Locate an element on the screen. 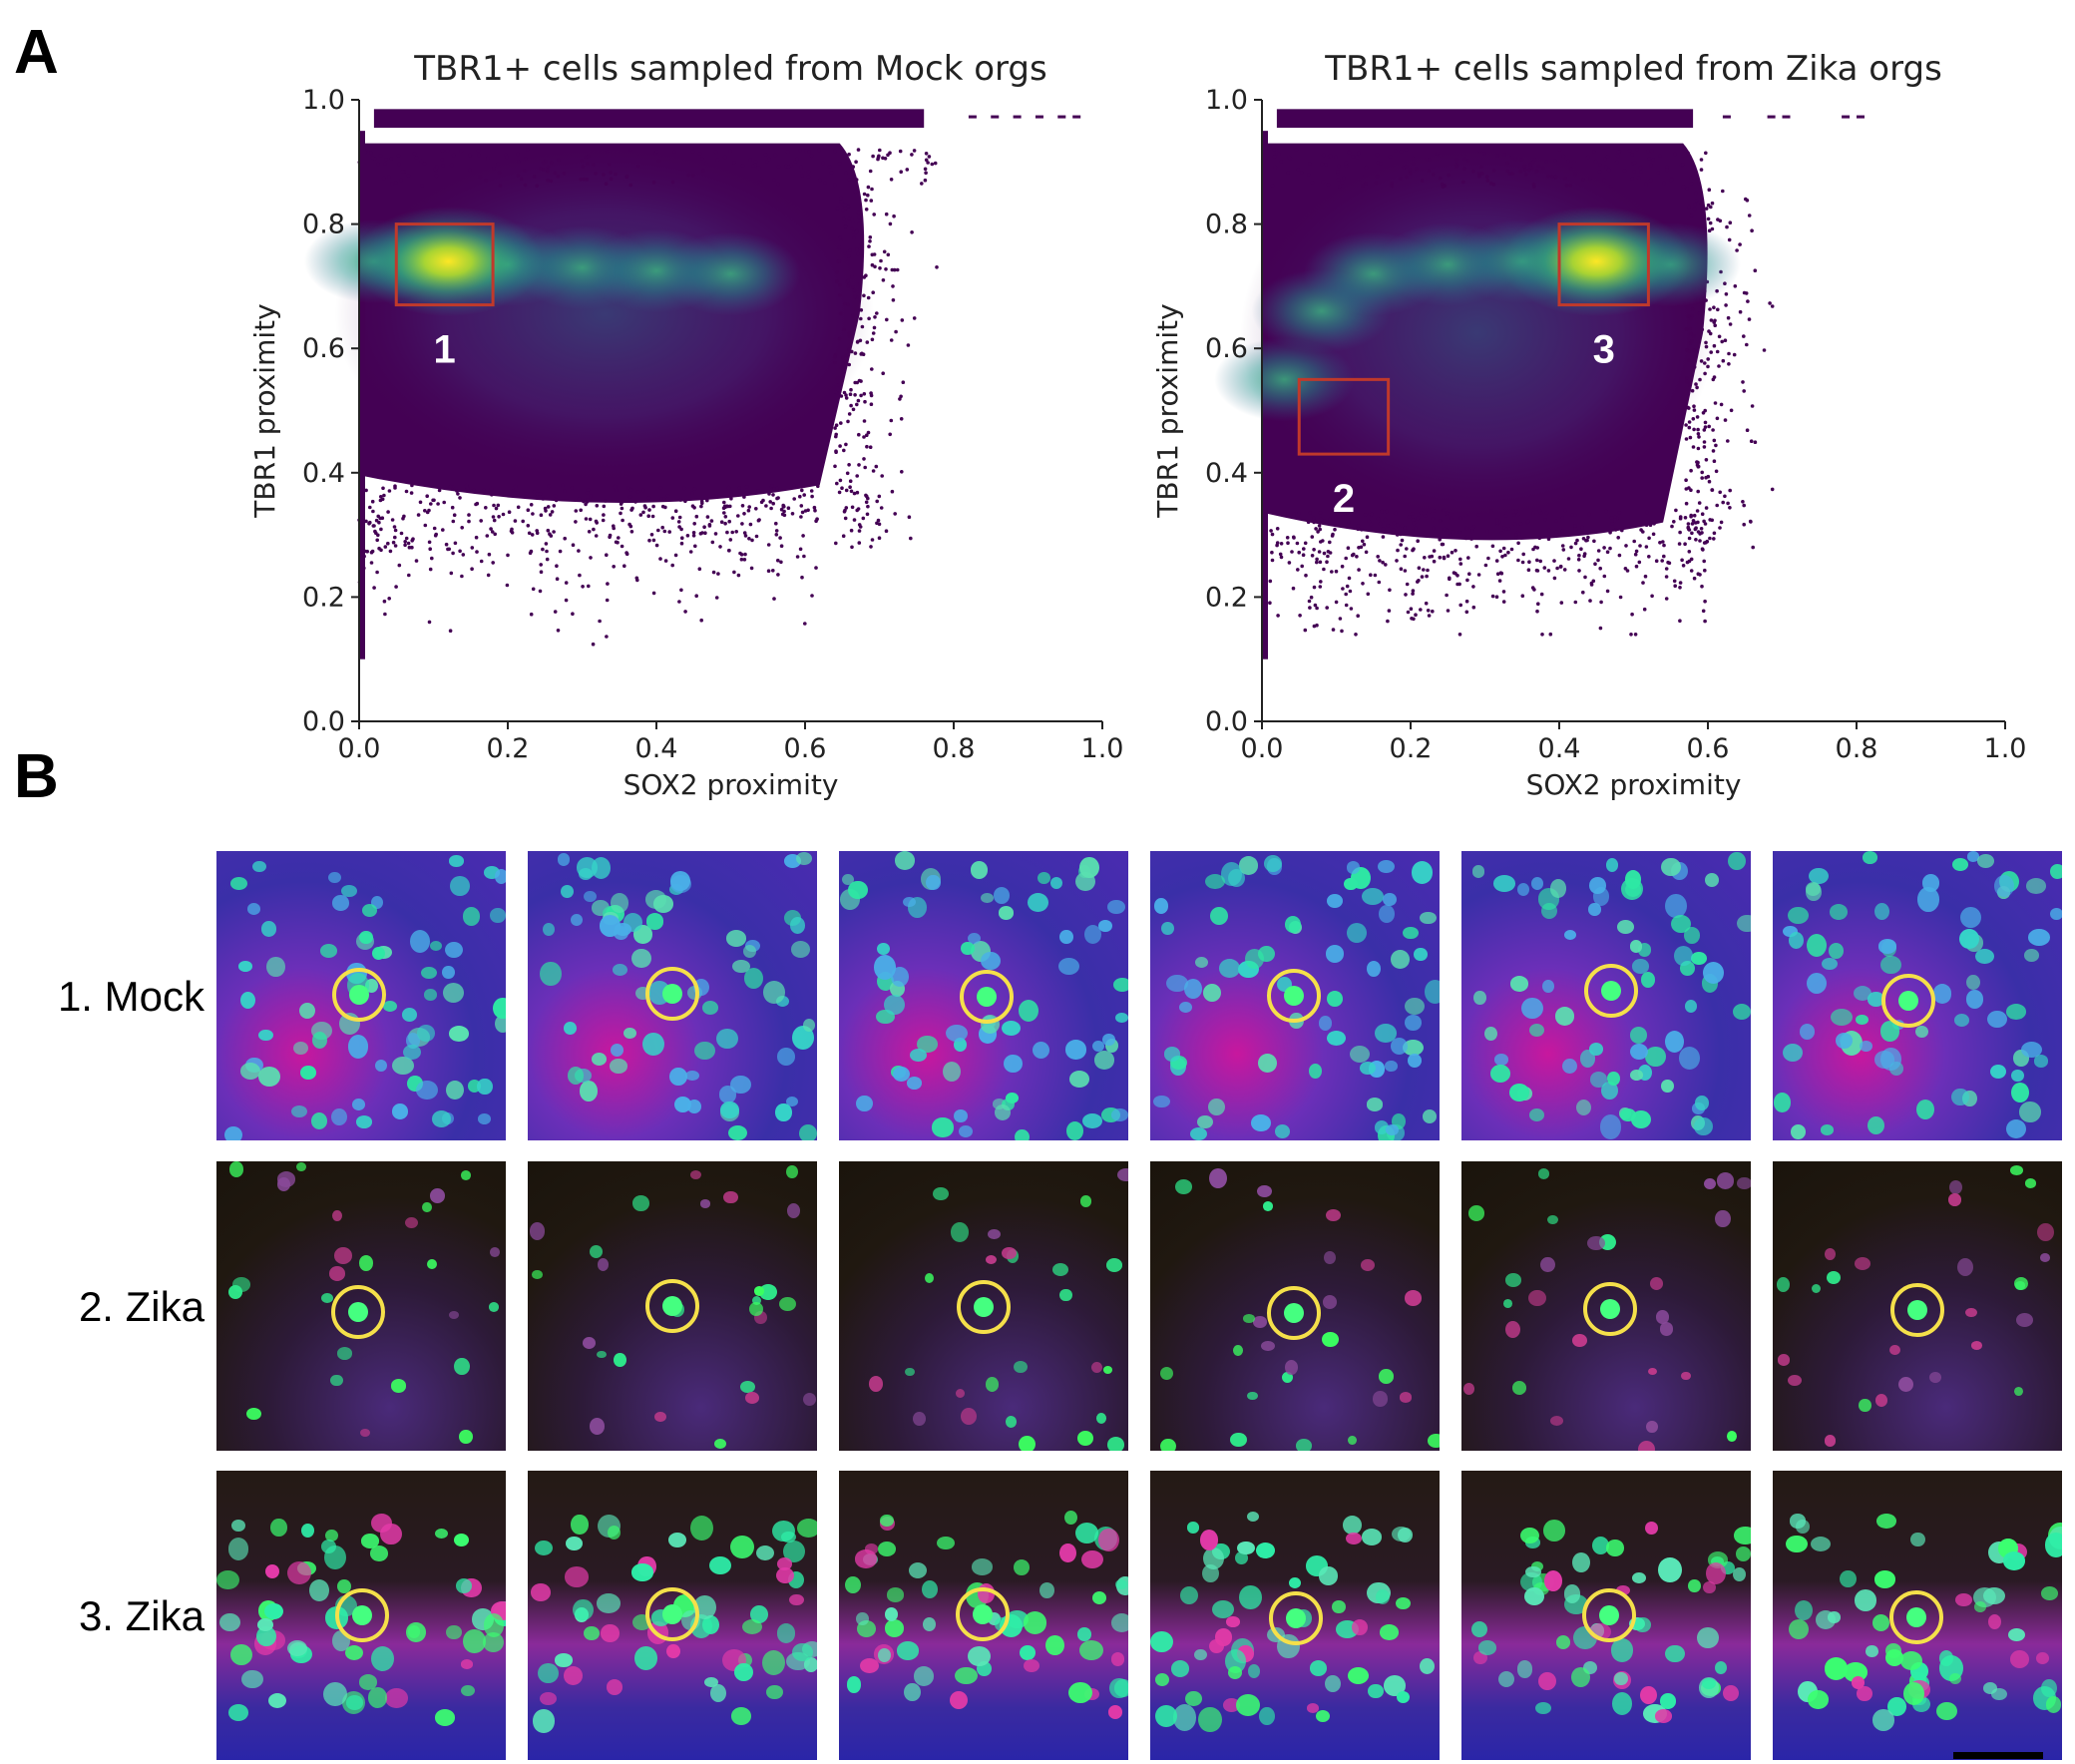 The width and height of the screenshot is (2075, 1764). x-tick-label: 1.0 is located at coordinates (2006, 748).